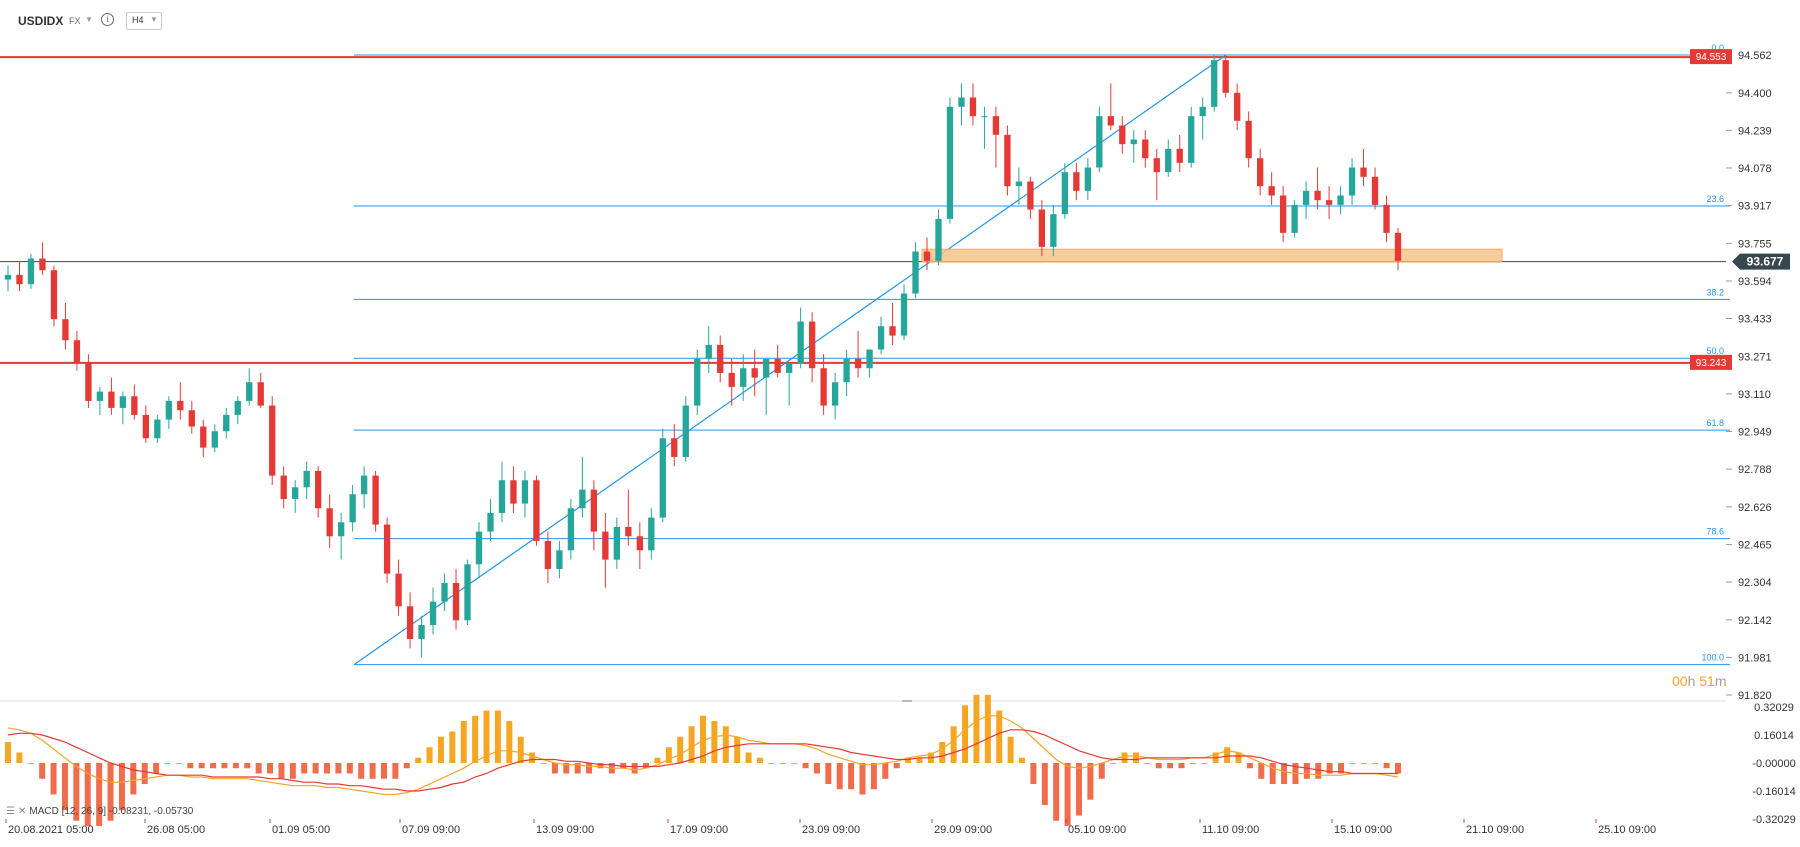 The image size is (1800, 847). Describe the element at coordinates (431, 830) in the screenshot. I see `time-tick-label: 07.09 09:00` at that location.